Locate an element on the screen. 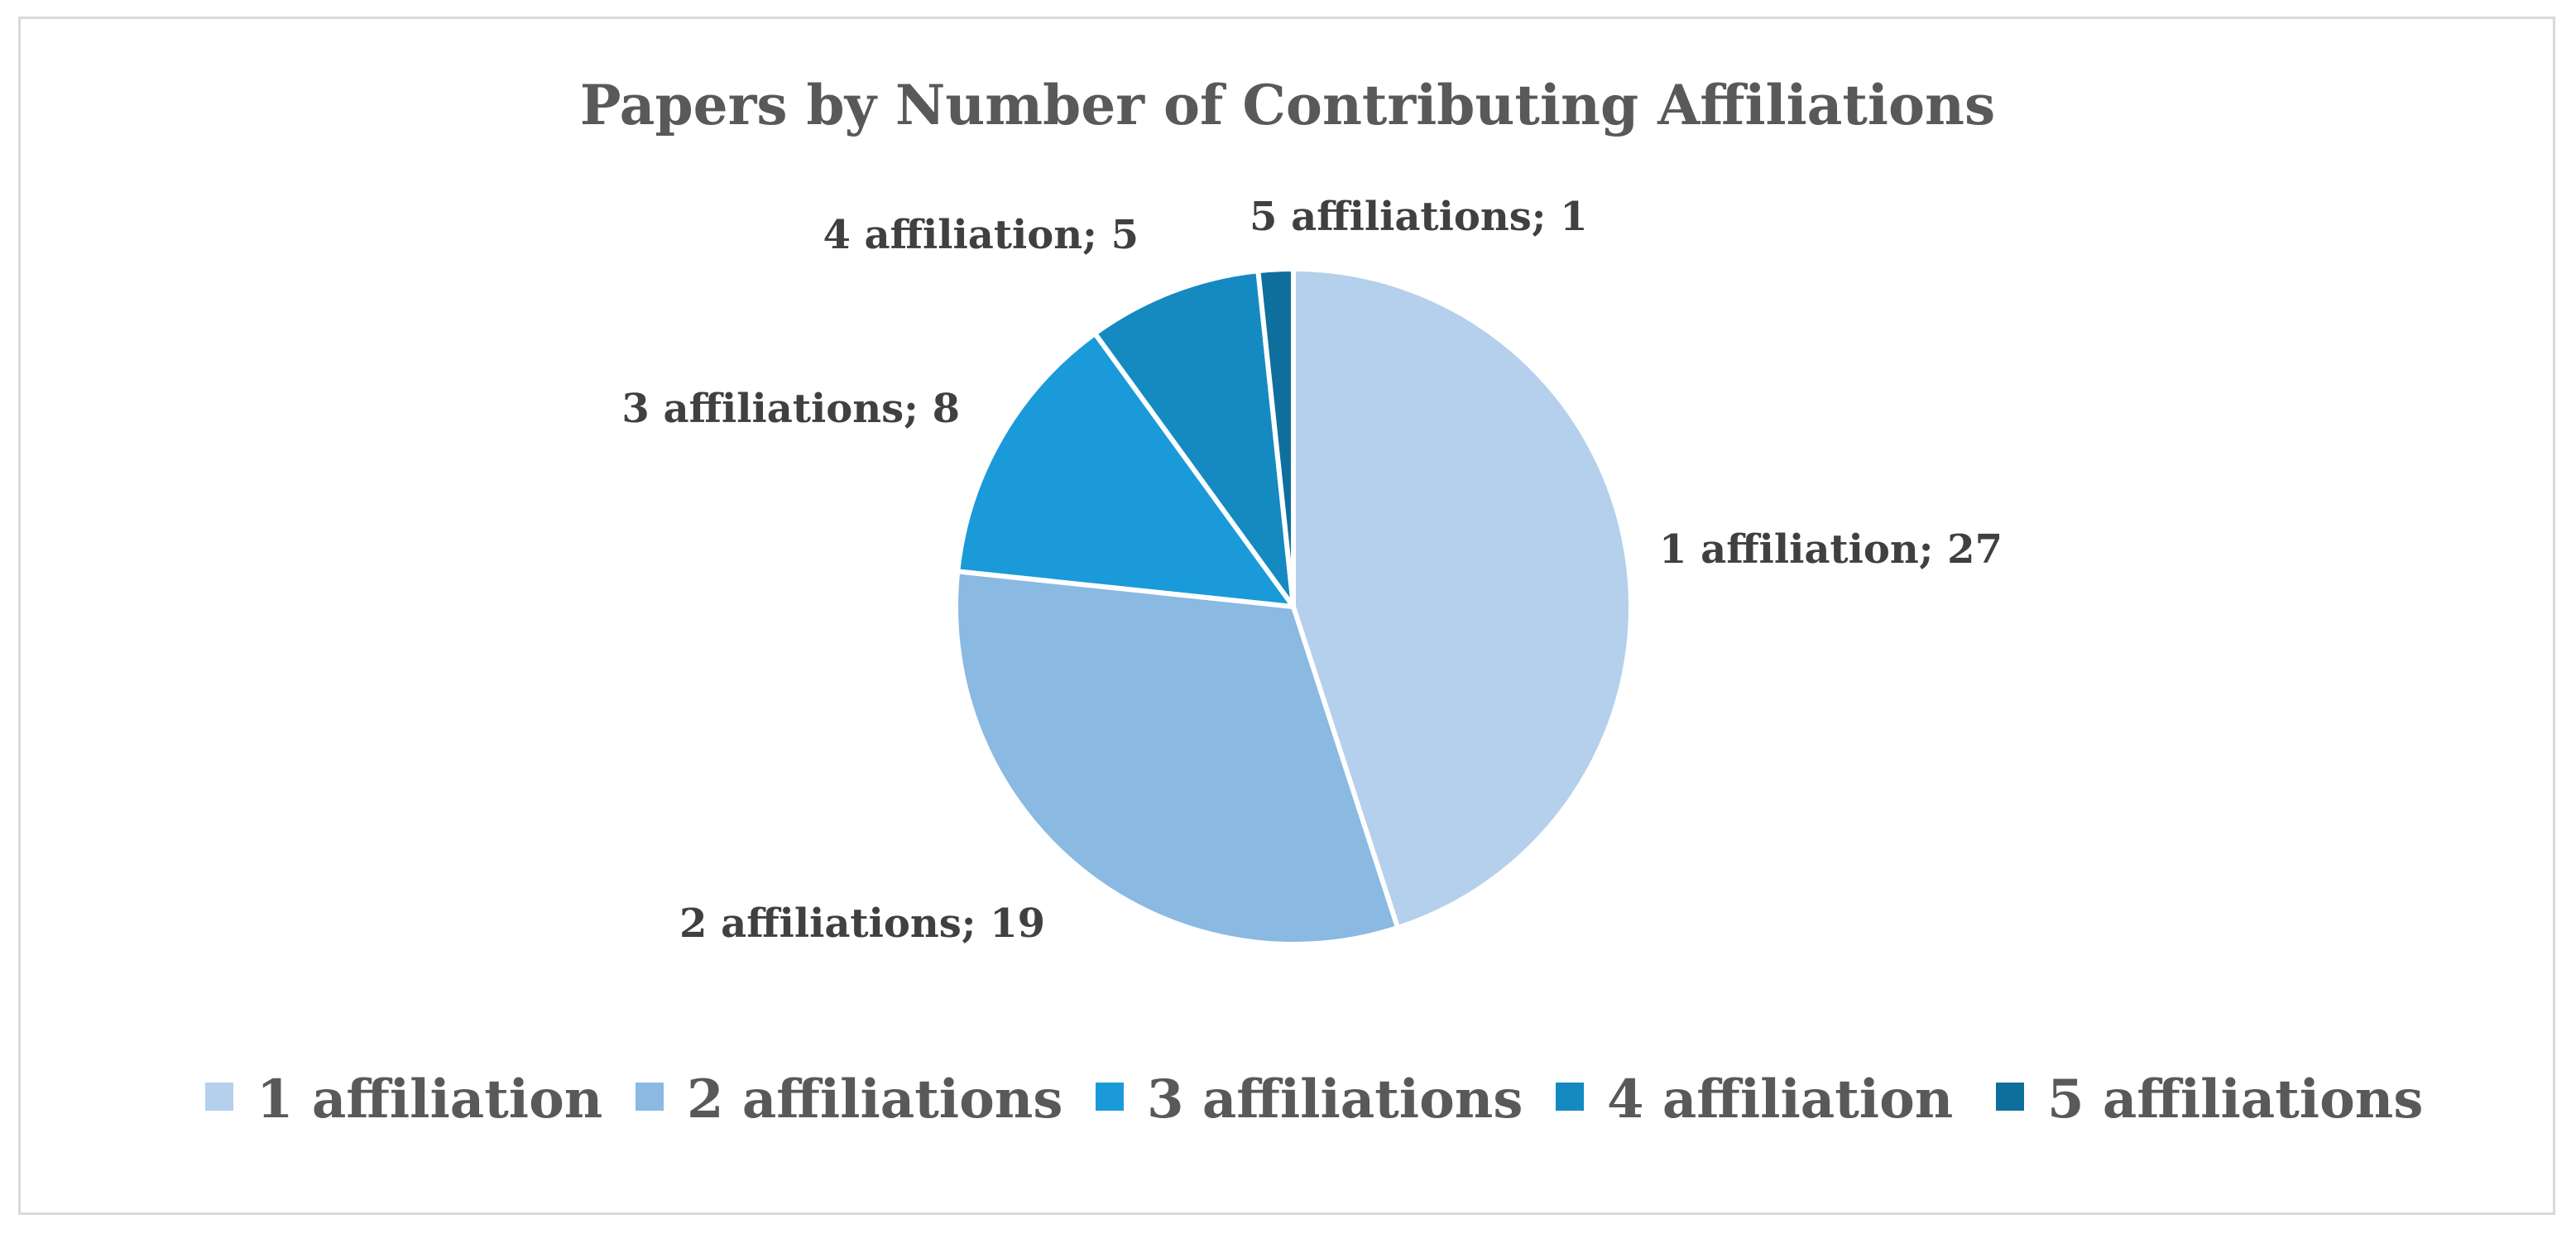 The width and height of the screenshot is (2576, 1234). legend-label-2: 2 affiliations is located at coordinates (875, 1099).